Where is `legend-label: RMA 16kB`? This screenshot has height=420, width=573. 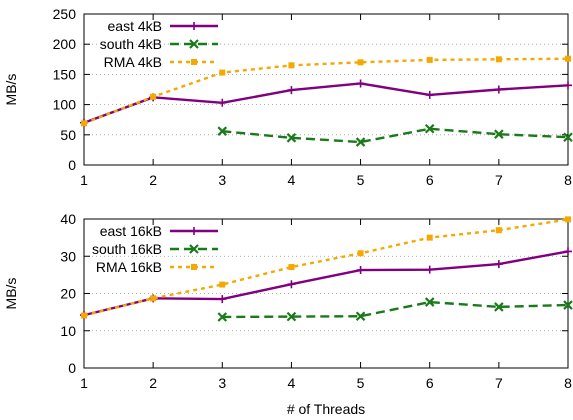 legend-label: RMA 16kB is located at coordinates (129, 267).